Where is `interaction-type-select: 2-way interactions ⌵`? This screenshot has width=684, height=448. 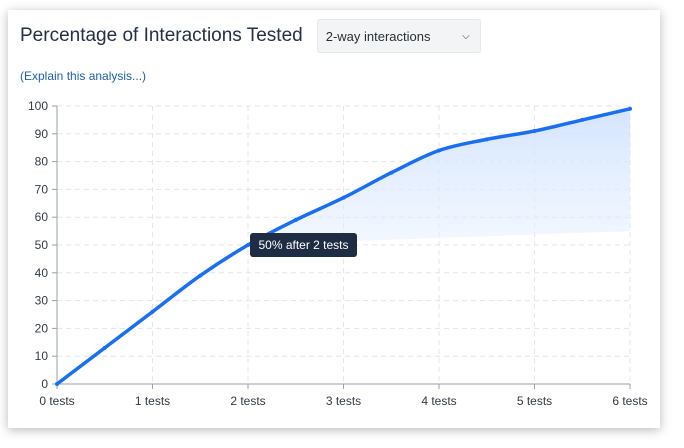 interaction-type-select: 2-way interactions ⌵ is located at coordinates (398, 36).